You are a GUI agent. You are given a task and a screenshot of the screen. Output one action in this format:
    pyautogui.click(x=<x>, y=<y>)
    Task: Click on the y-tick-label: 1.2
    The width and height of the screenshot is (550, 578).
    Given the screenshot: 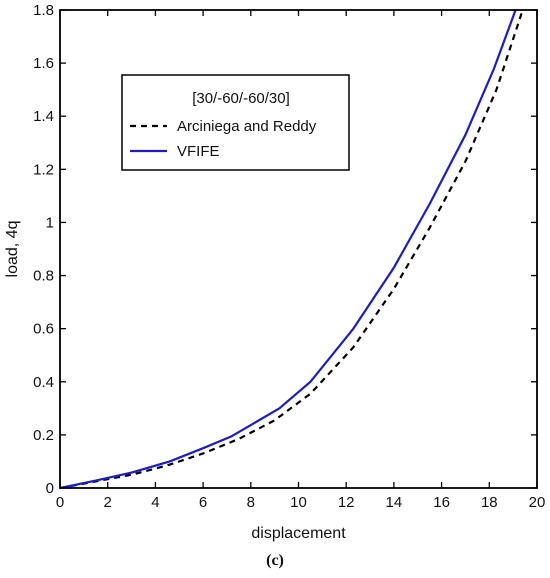 What is the action you would take?
    pyautogui.click(x=43, y=169)
    